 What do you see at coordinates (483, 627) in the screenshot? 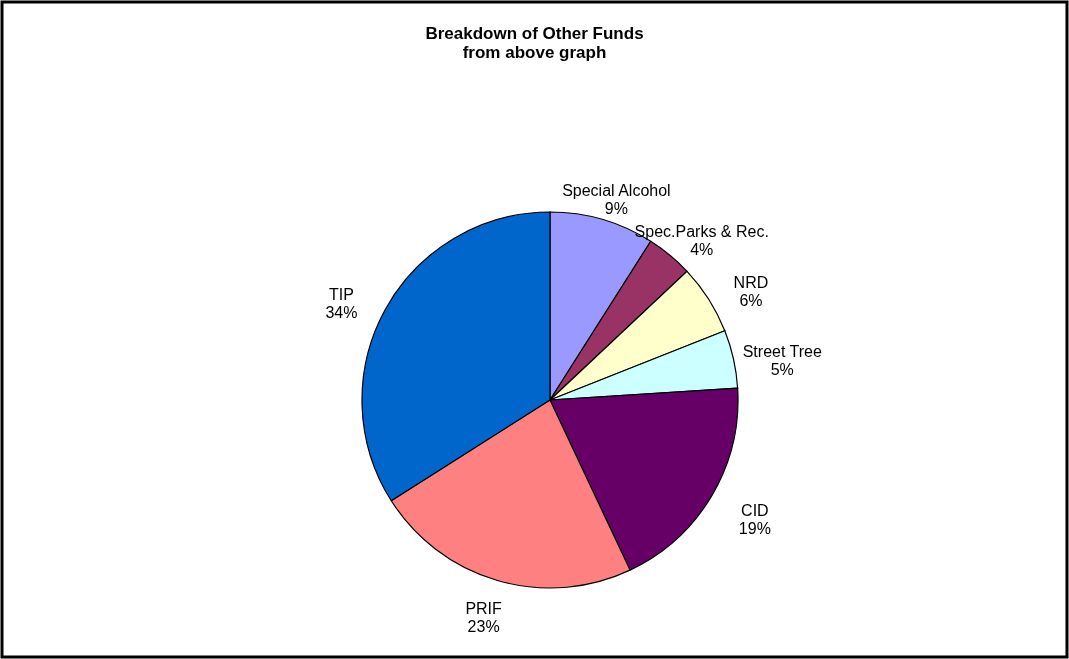
I see `data-label: 23%` at bounding box center [483, 627].